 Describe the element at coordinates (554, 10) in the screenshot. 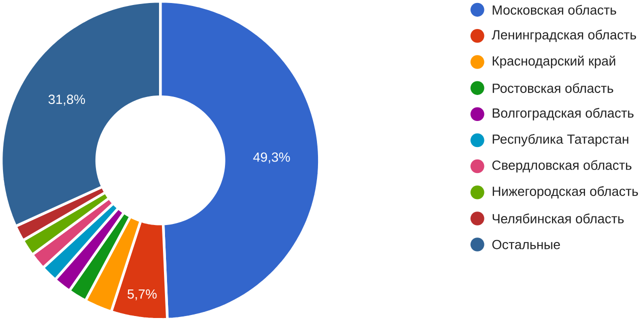

I see `legend-label: Московская область` at that location.